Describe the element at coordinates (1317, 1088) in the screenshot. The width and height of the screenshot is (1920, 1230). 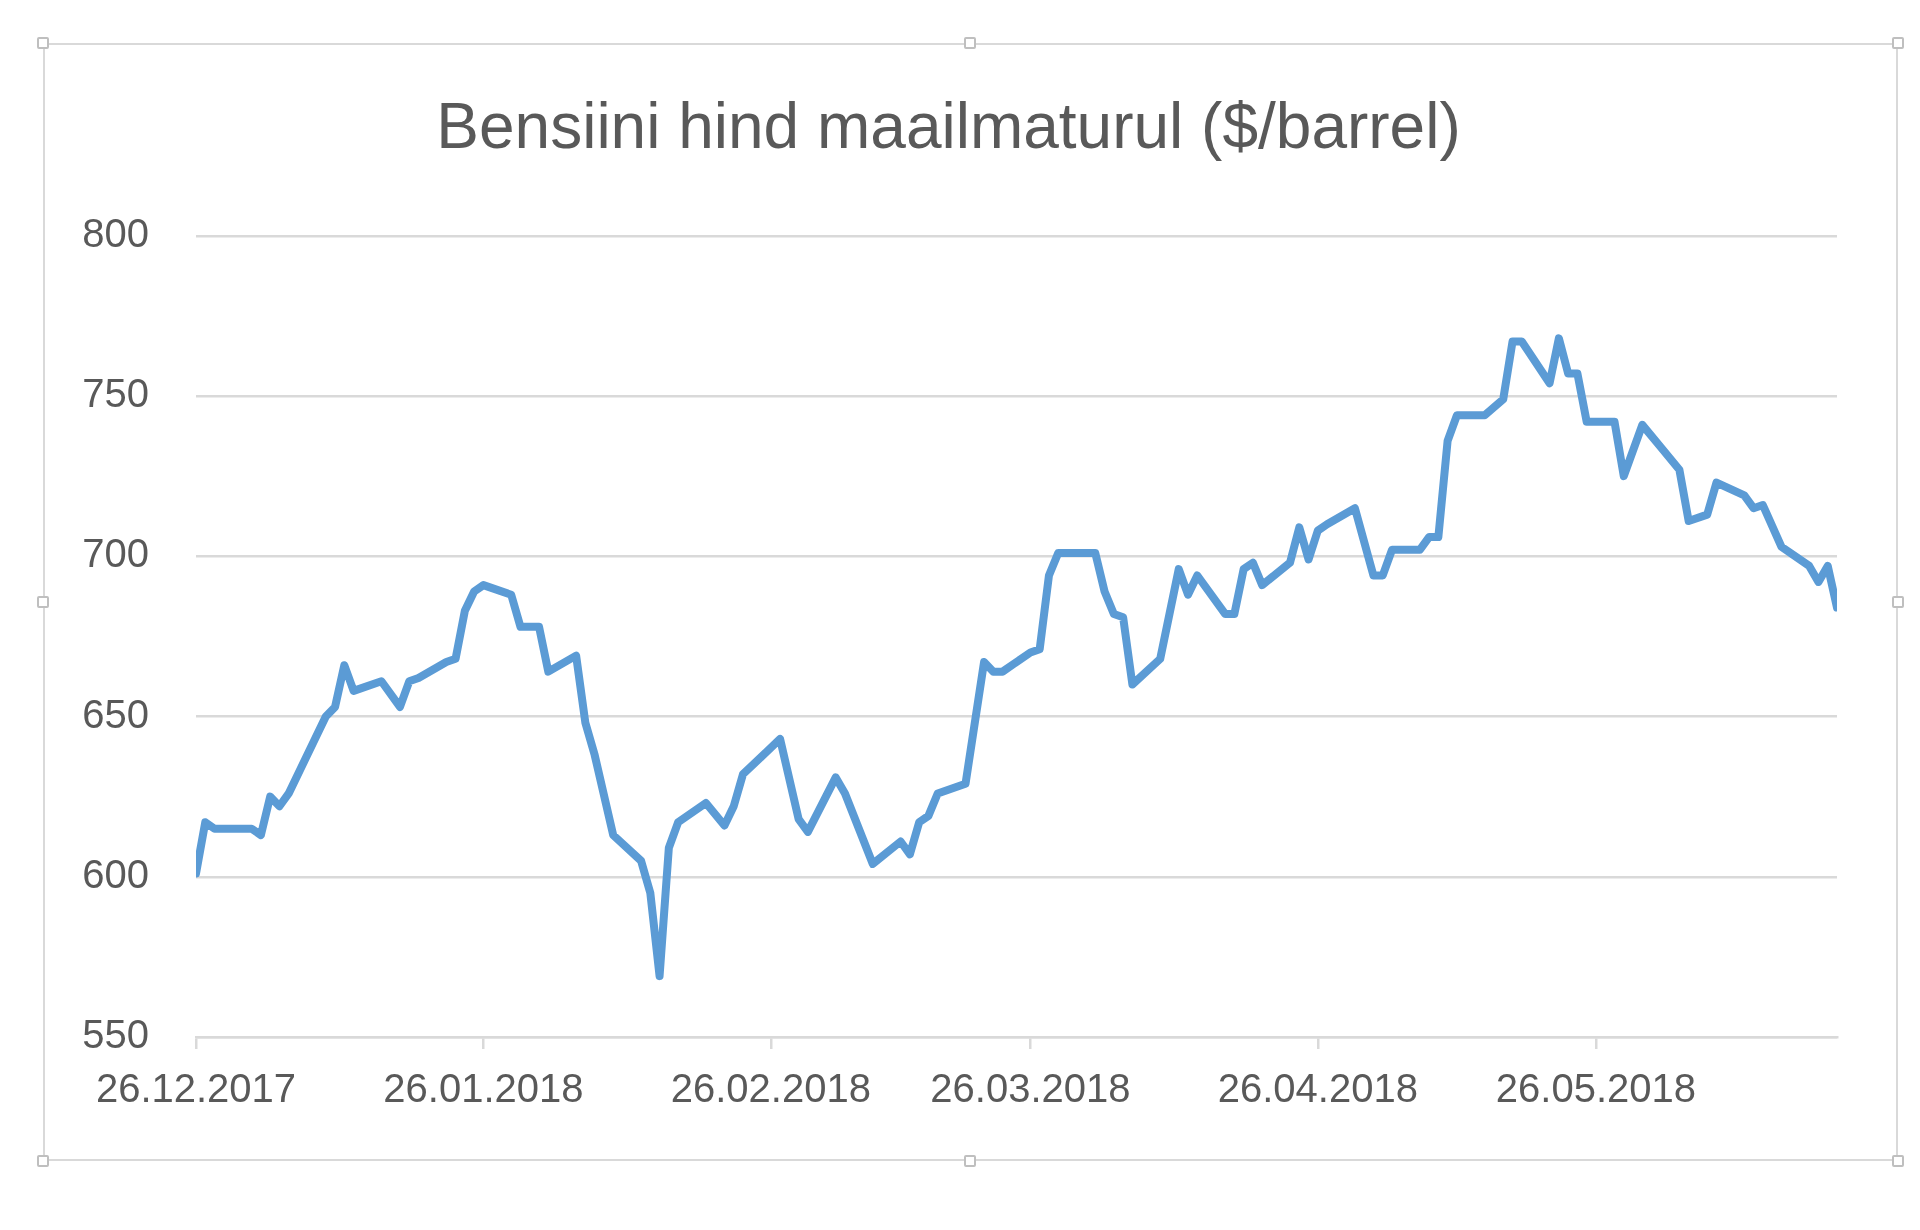
I see `x-tick-label: 26.04.2018` at that location.